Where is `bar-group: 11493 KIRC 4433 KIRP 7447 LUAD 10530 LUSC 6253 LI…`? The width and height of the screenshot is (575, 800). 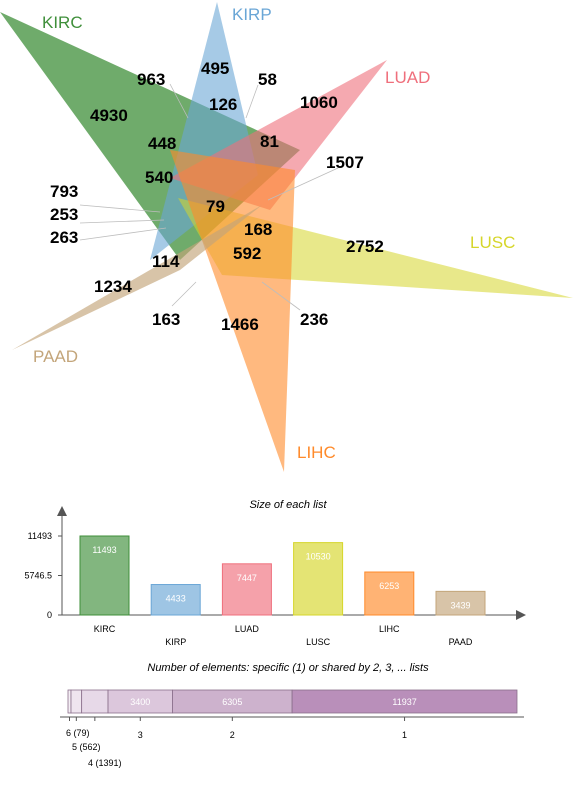
bar-group: 11493 KIRC 4433 KIRP 7447 LUAD 10530 LUSC 6253 LI… is located at coordinates (282, 591).